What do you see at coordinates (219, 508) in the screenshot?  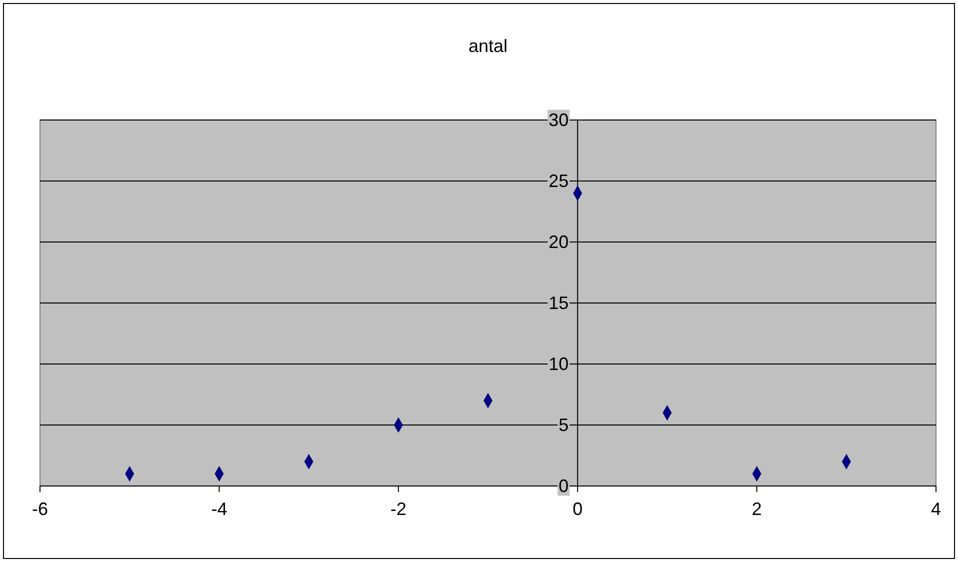 I see `x-tick-label: -4` at bounding box center [219, 508].